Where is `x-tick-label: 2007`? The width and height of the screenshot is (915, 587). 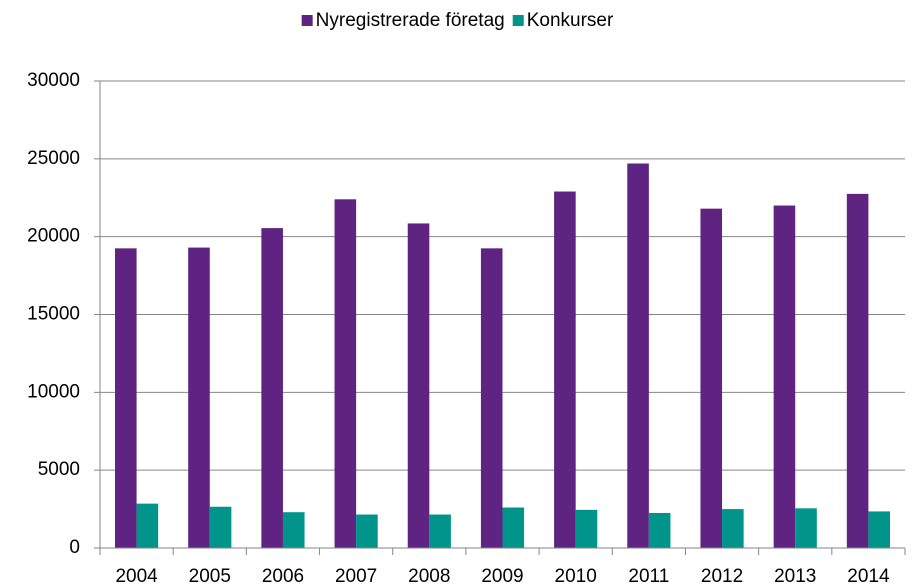 x-tick-label: 2007 is located at coordinates (356, 576).